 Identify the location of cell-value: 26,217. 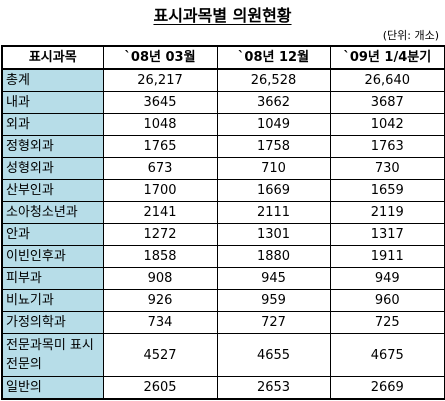
(160, 80).